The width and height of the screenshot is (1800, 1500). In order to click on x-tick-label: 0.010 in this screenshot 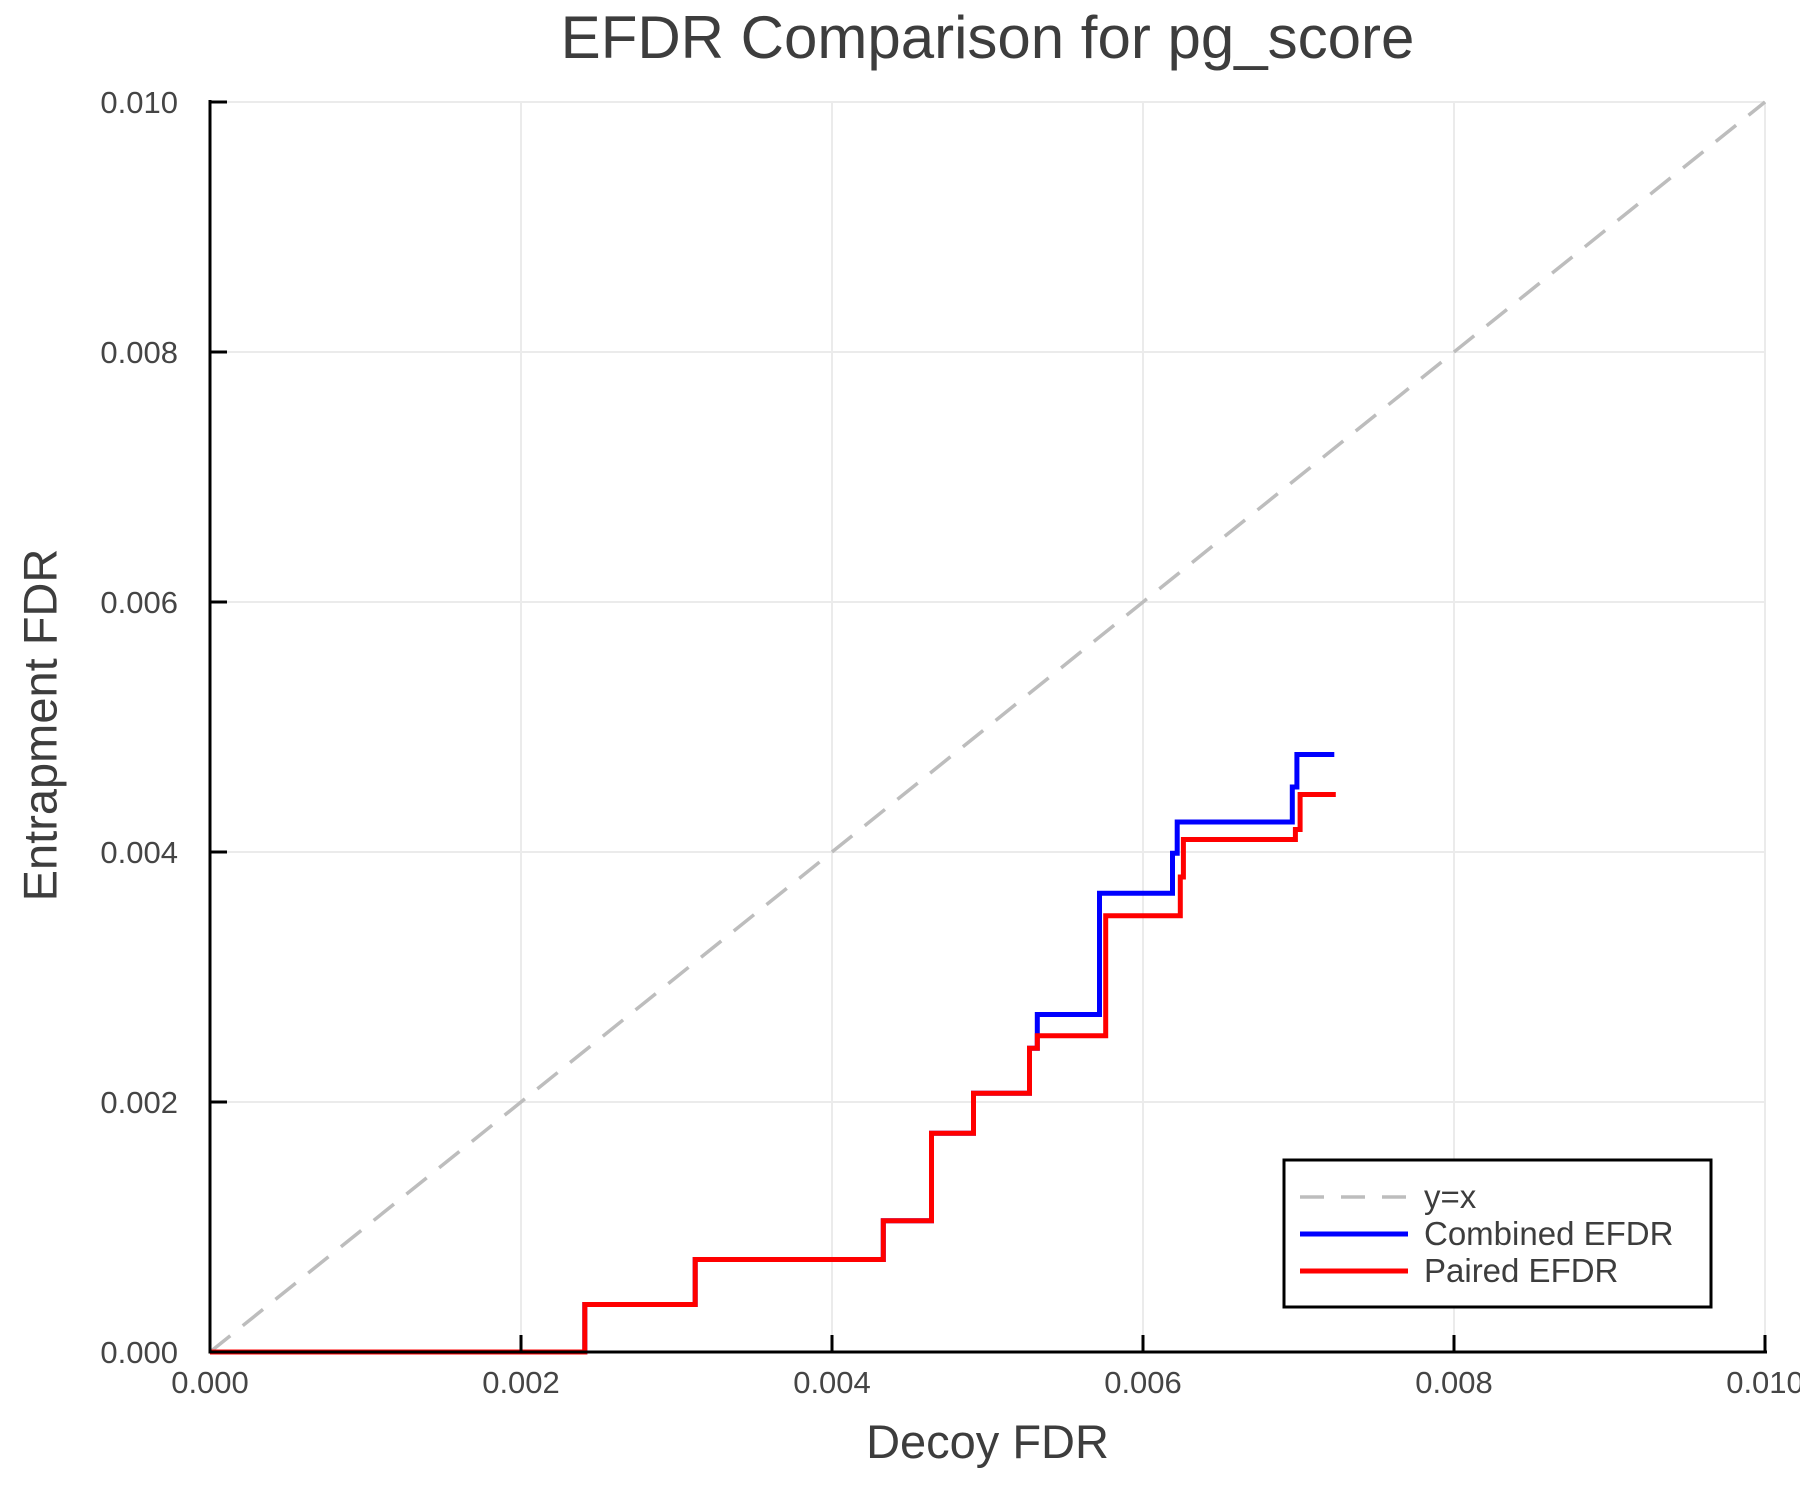, I will do `click(1763, 1382)`.